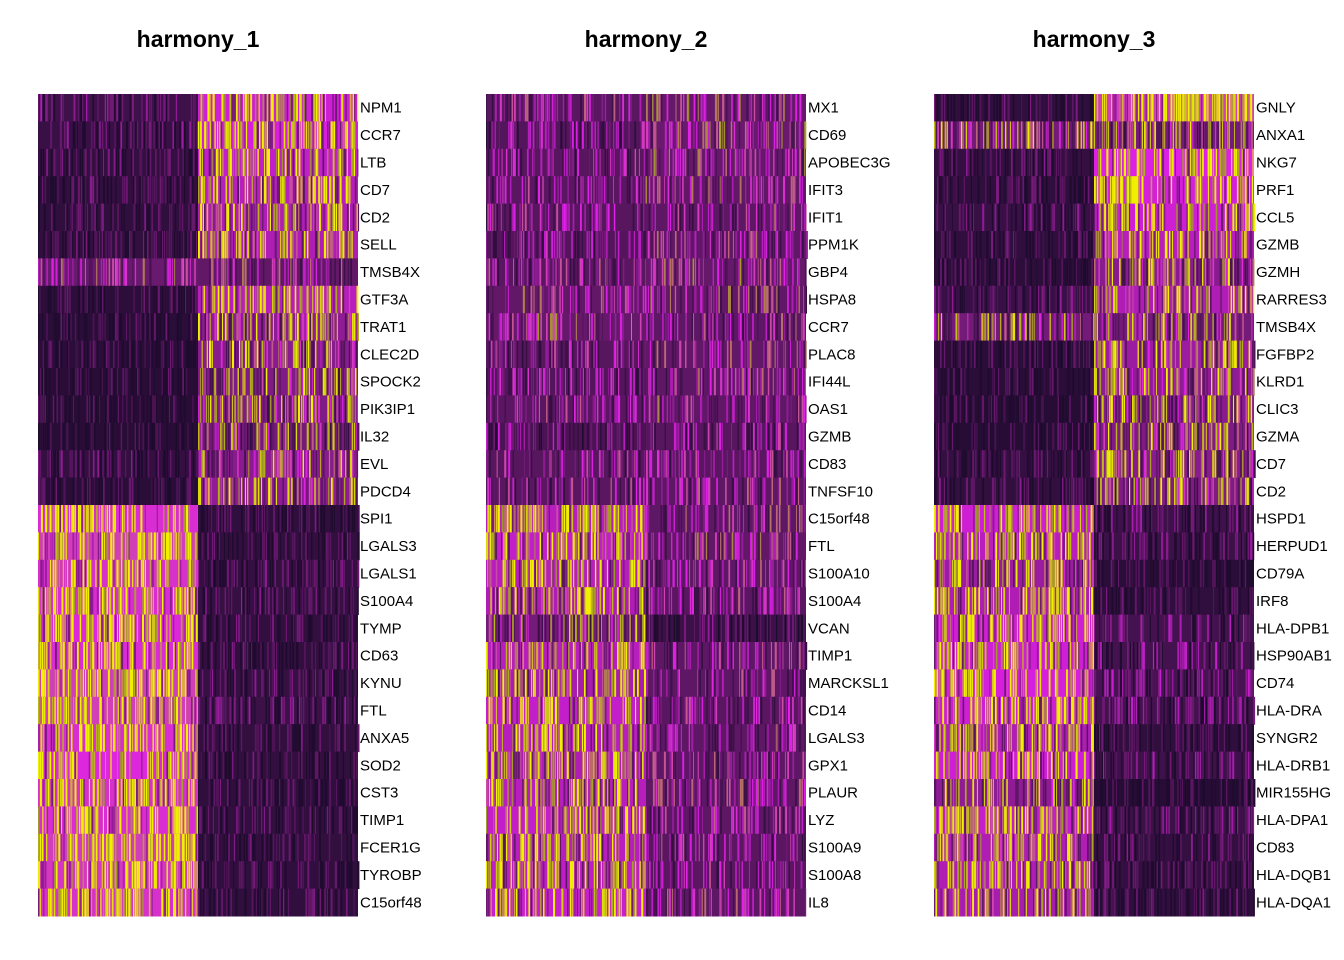  I want to click on gene-label: PDCD4, so click(385, 491).